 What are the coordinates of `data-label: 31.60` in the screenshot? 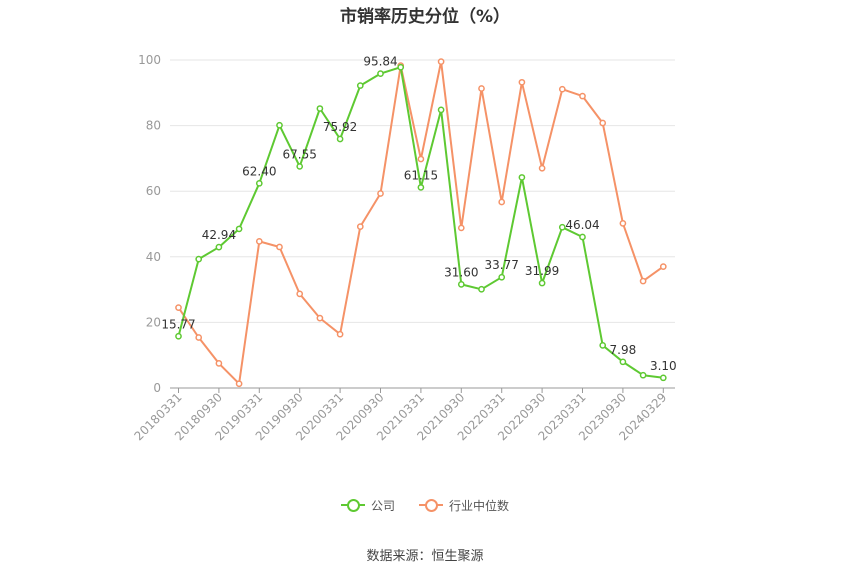 It's located at (461, 272).